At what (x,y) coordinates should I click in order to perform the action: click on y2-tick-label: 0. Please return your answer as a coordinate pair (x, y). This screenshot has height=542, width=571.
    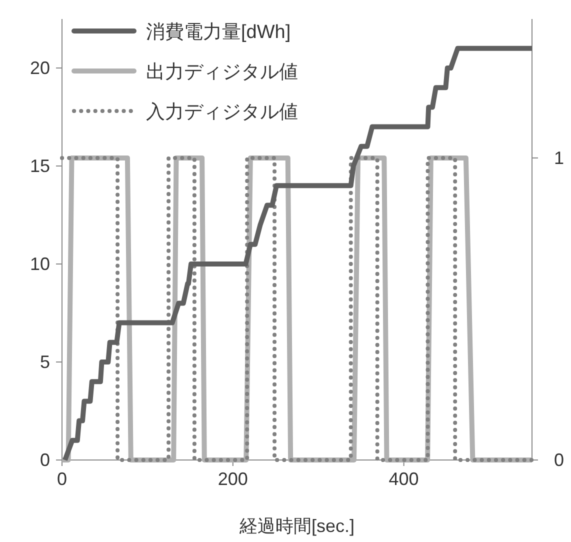
    Looking at the image, I should click on (559, 460).